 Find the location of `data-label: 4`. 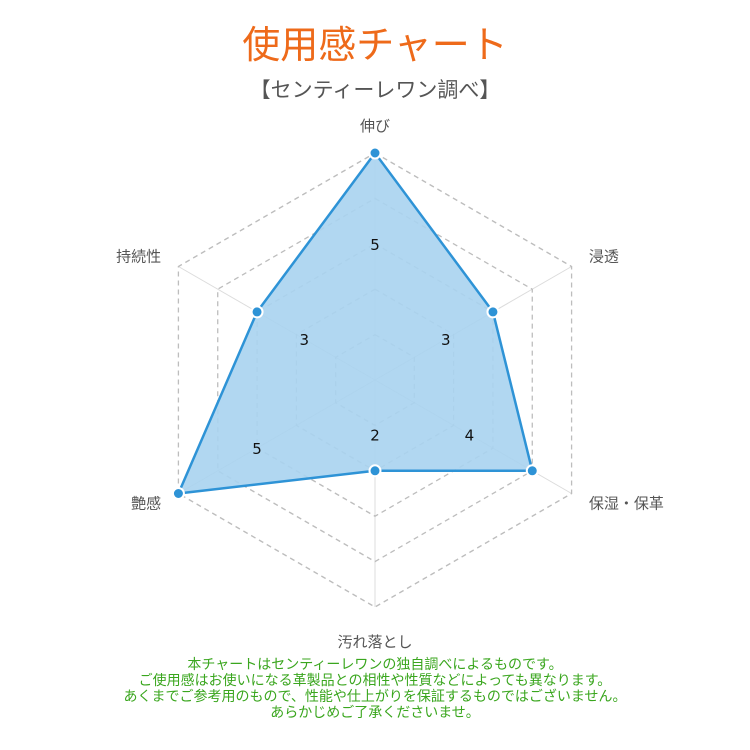

data-label: 4 is located at coordinates (470, 435).